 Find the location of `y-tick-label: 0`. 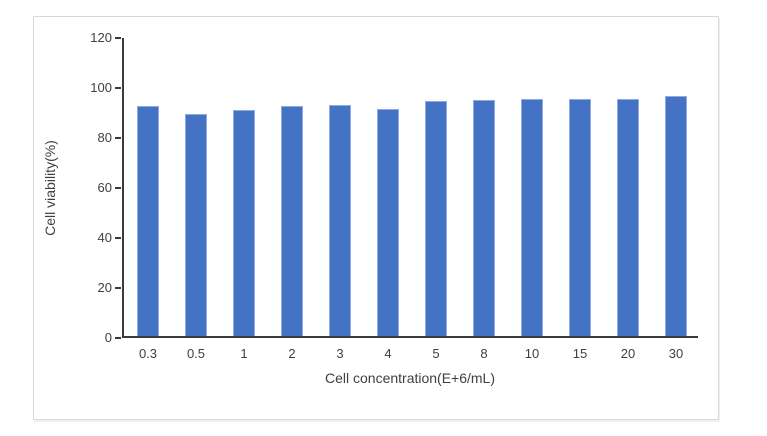

y-tick-label: 0 is located at coordinates (108, 337).